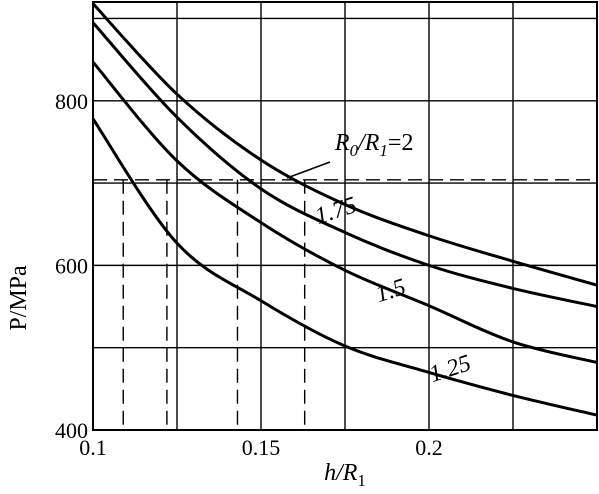 The image size is (599, 494). Describe the element at coordinates (345, 475) in the screenshot. I see `x-axis-label: h/R1` at that location.